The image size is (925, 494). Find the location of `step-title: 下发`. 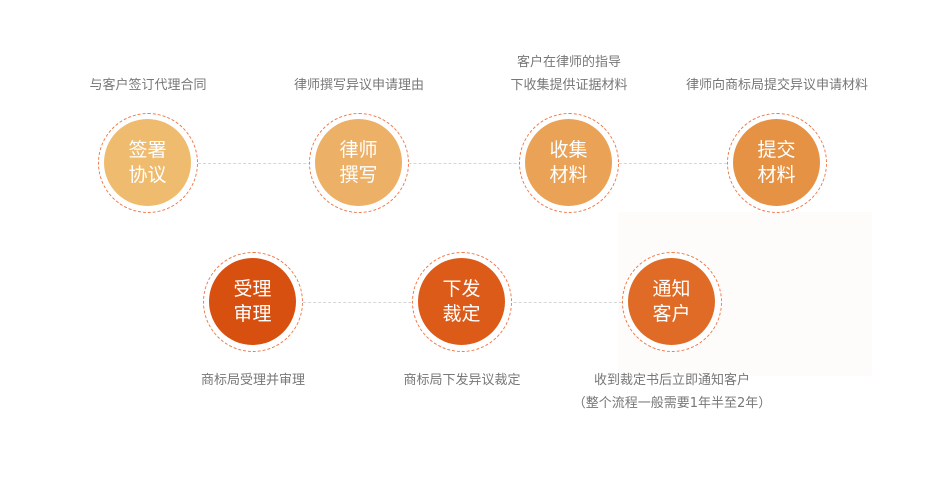

step-title: 下发 is located at coordinates (461, 288).